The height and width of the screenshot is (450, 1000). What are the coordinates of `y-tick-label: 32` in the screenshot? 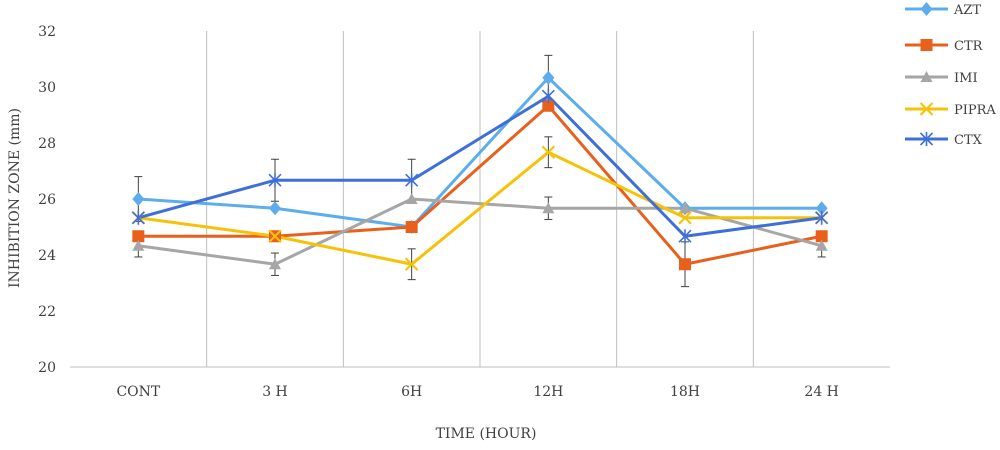 It's located at (47, 32).